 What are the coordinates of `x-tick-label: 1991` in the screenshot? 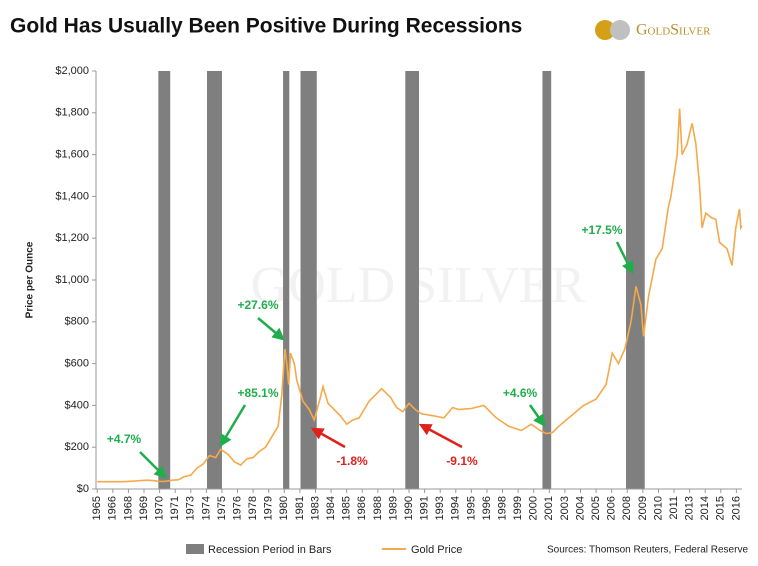 It's located at (425, 508).